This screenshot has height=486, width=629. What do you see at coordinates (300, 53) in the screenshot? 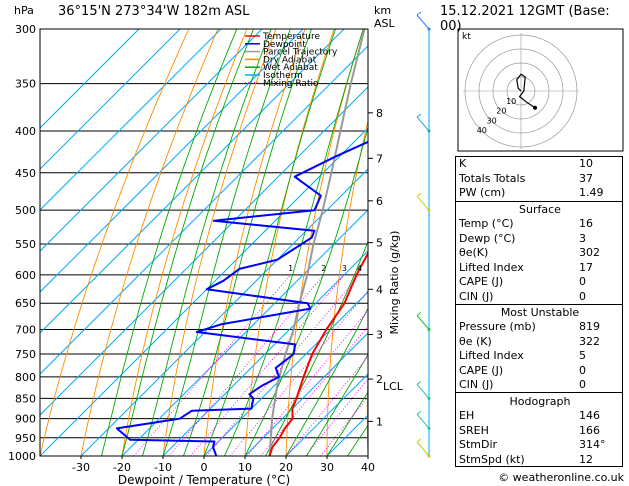
I see `legend-label: Parcel Trajectory` at bounding box center [300, 53].